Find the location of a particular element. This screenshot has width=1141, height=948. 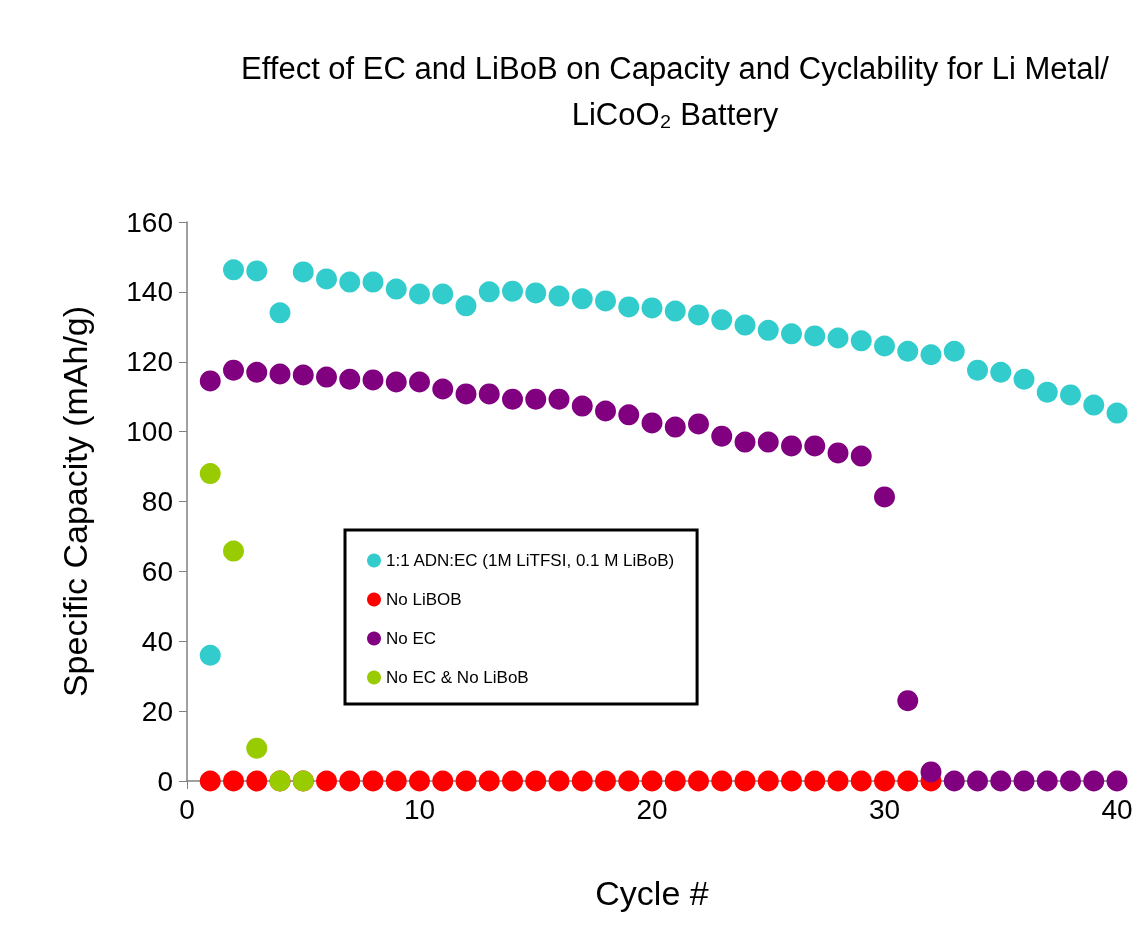

x-tick-label: 20 is located at coordinates (652, 809).